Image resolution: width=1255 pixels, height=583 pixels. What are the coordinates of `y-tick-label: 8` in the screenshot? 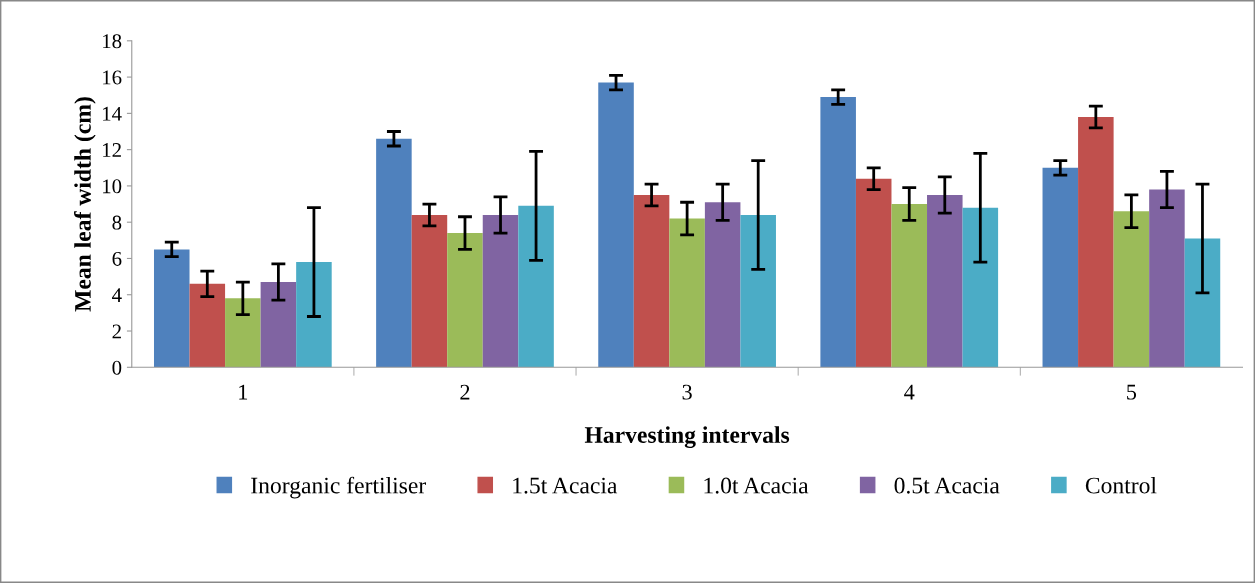 It's located at (117, 222).